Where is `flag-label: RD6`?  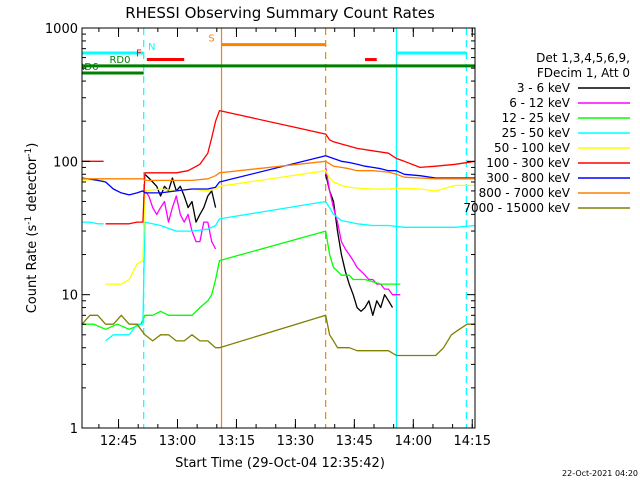
flag-label: RD6 is located at coordinates (87, 67).